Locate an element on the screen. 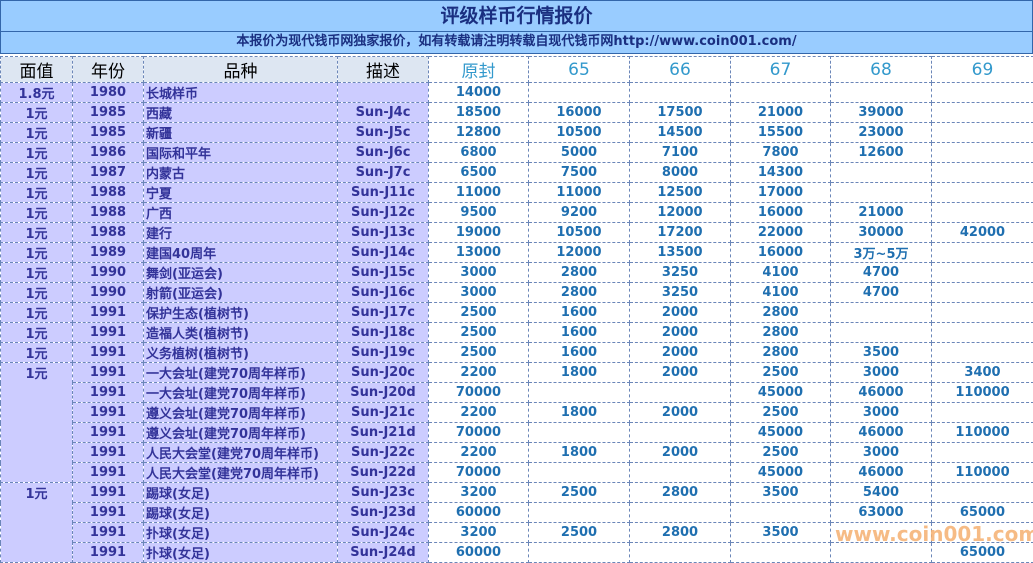 This screenshot has width=1033, height=563. description: Sun-J19c is located at coordinates (383, 353).